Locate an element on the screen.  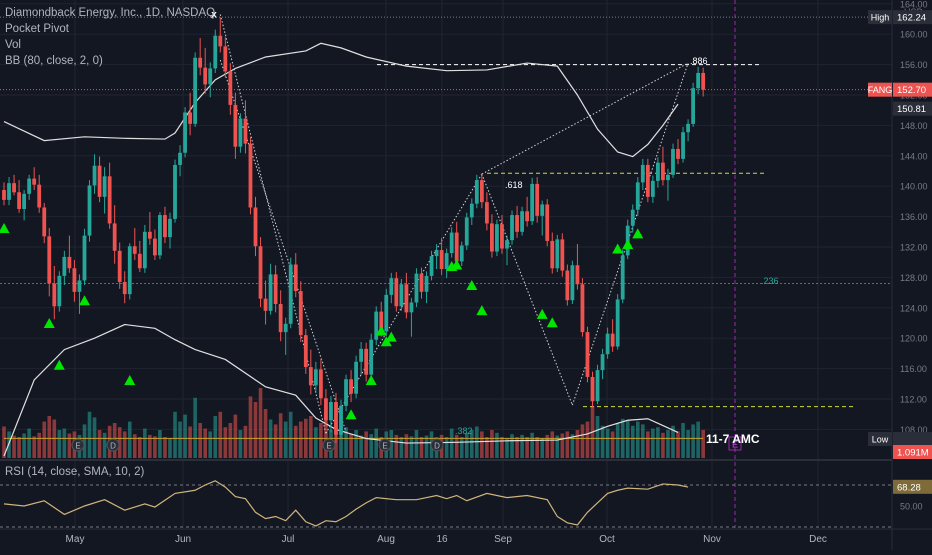
symbol-title: Diamondback Energy, Inc., 1D, NASDAQ is located at coordinates (110, 13).